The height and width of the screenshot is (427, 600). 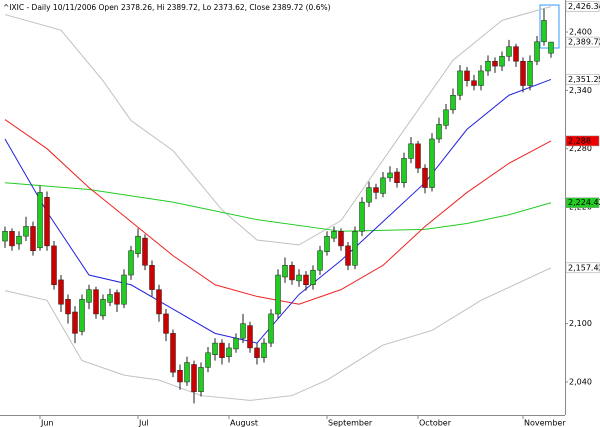 What do you see at coordinates (350, 423) in the screenshot?
I see `x-tick-label: September` at bounding box center [350, 423].